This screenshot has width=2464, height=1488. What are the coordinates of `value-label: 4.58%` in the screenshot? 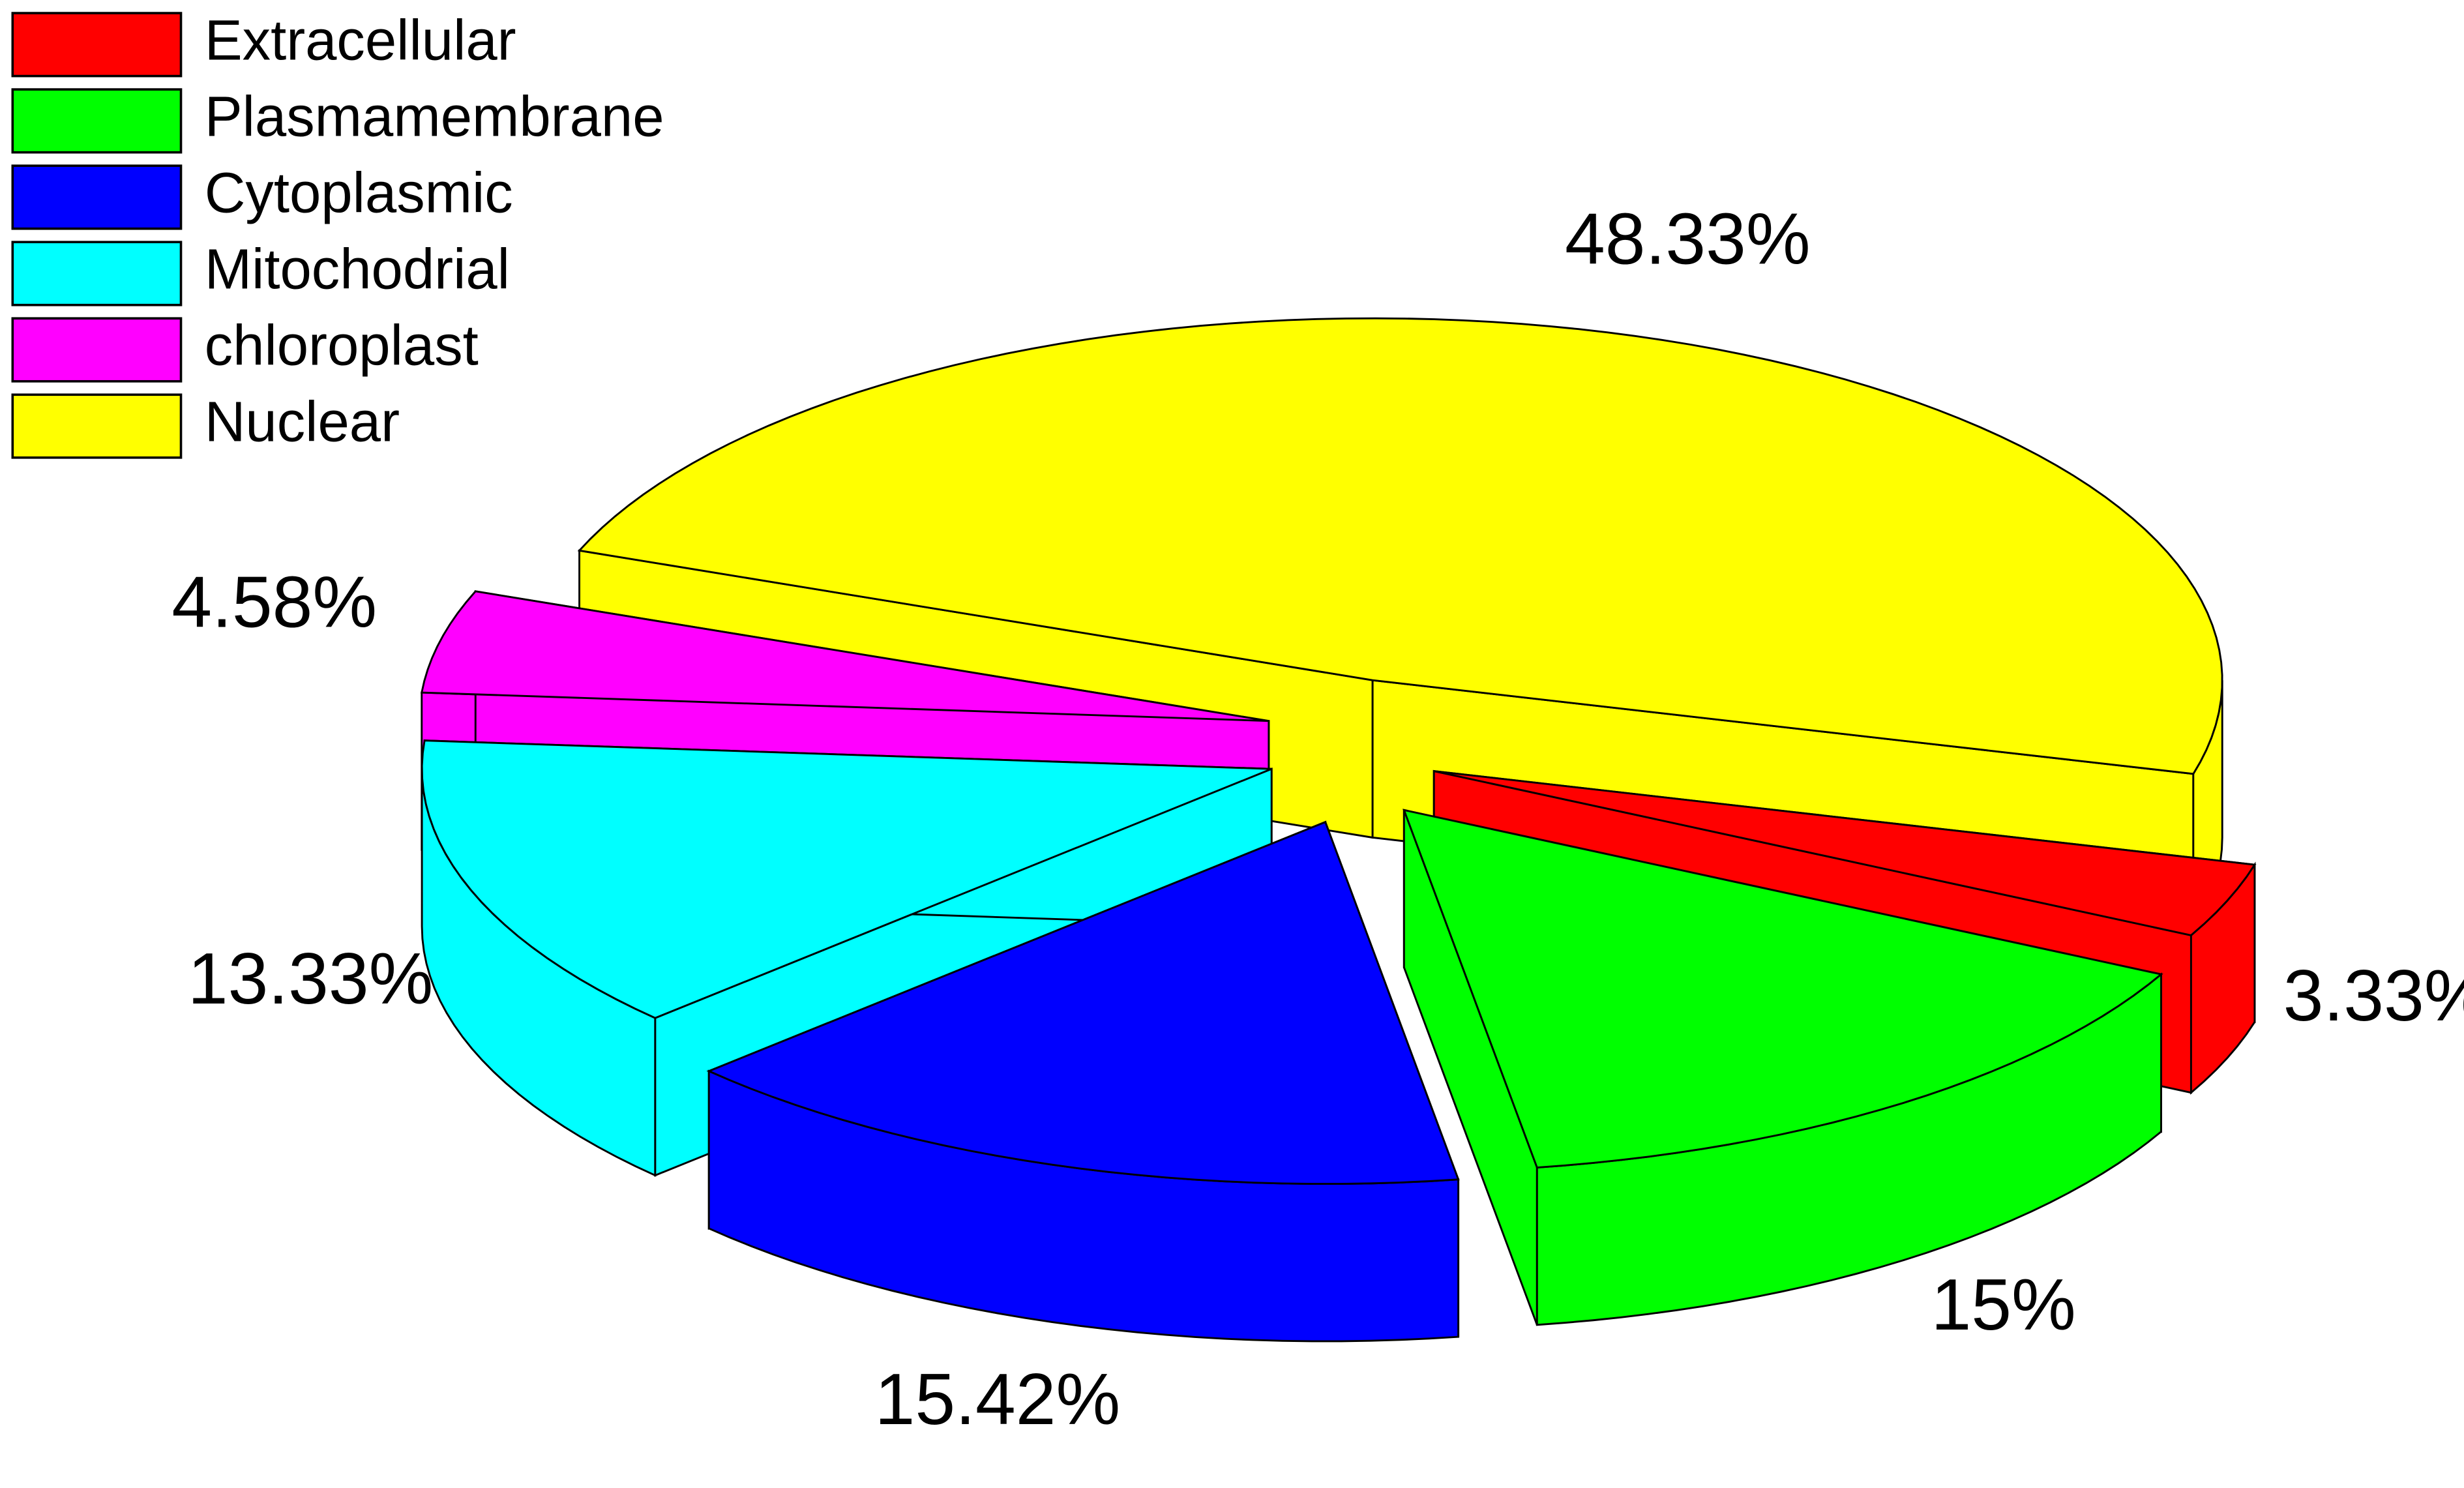 It's located at (274, 601).